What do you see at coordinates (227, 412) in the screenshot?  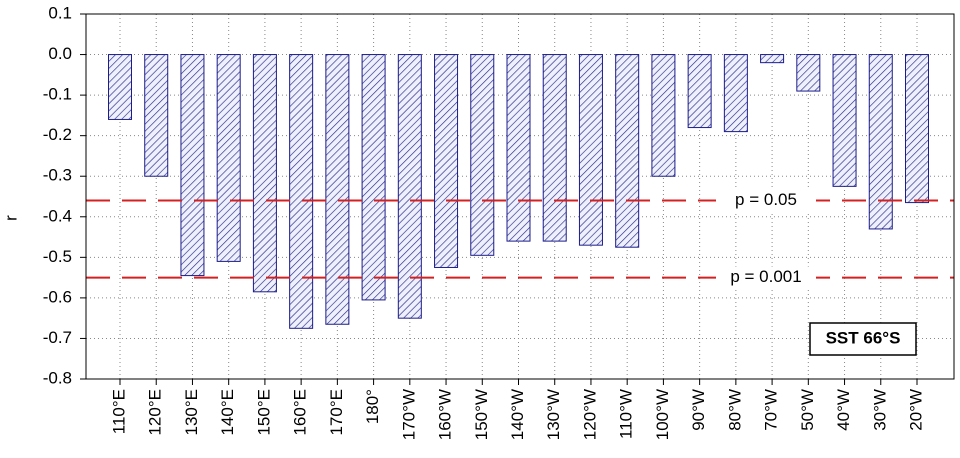 I see `x-tick-label: 140°E` at bounding box center [227, 412].